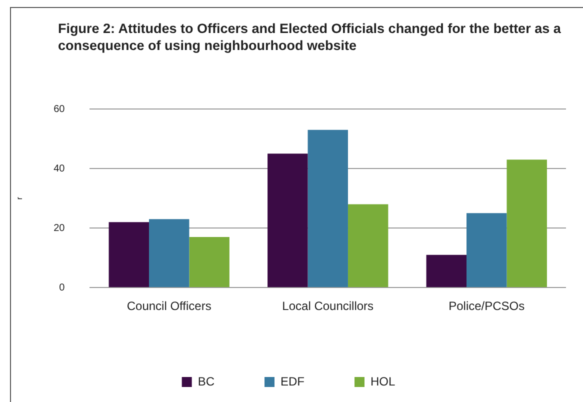 This screenshot has width=583, height=402. I want to click on y-tick-label: 40, so click(60, 168).